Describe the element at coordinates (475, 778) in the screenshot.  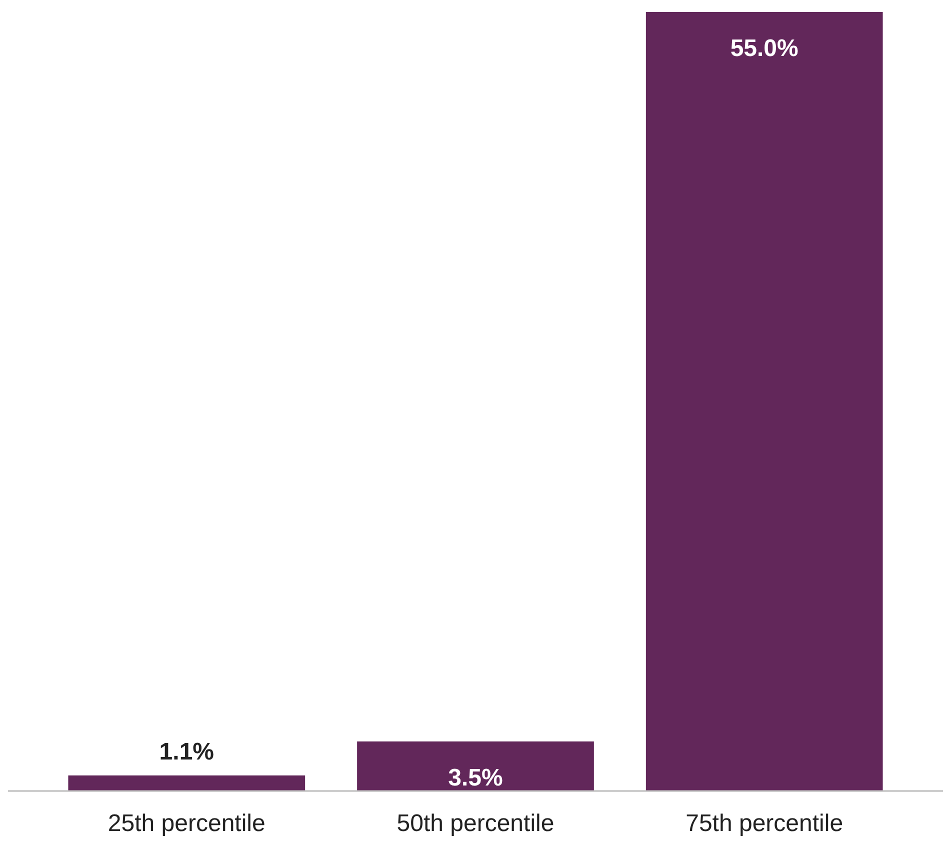
I see `data-label: 3.5%` at that location.